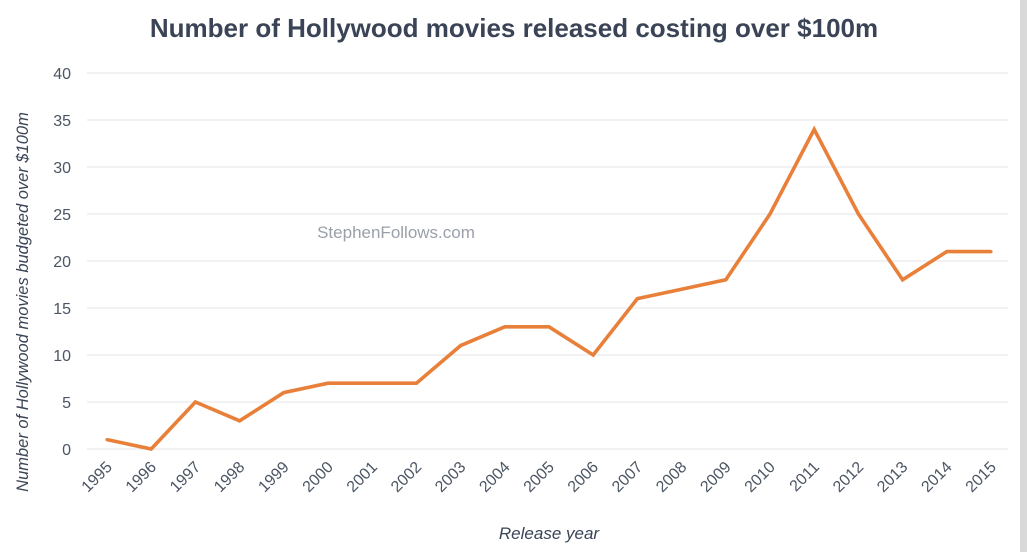 The image size is (1027, 557). What do you see at coordinates (805, 477) in the screenshot?
I see `x-tick-label: 2011` at bounding box center [805, 477].